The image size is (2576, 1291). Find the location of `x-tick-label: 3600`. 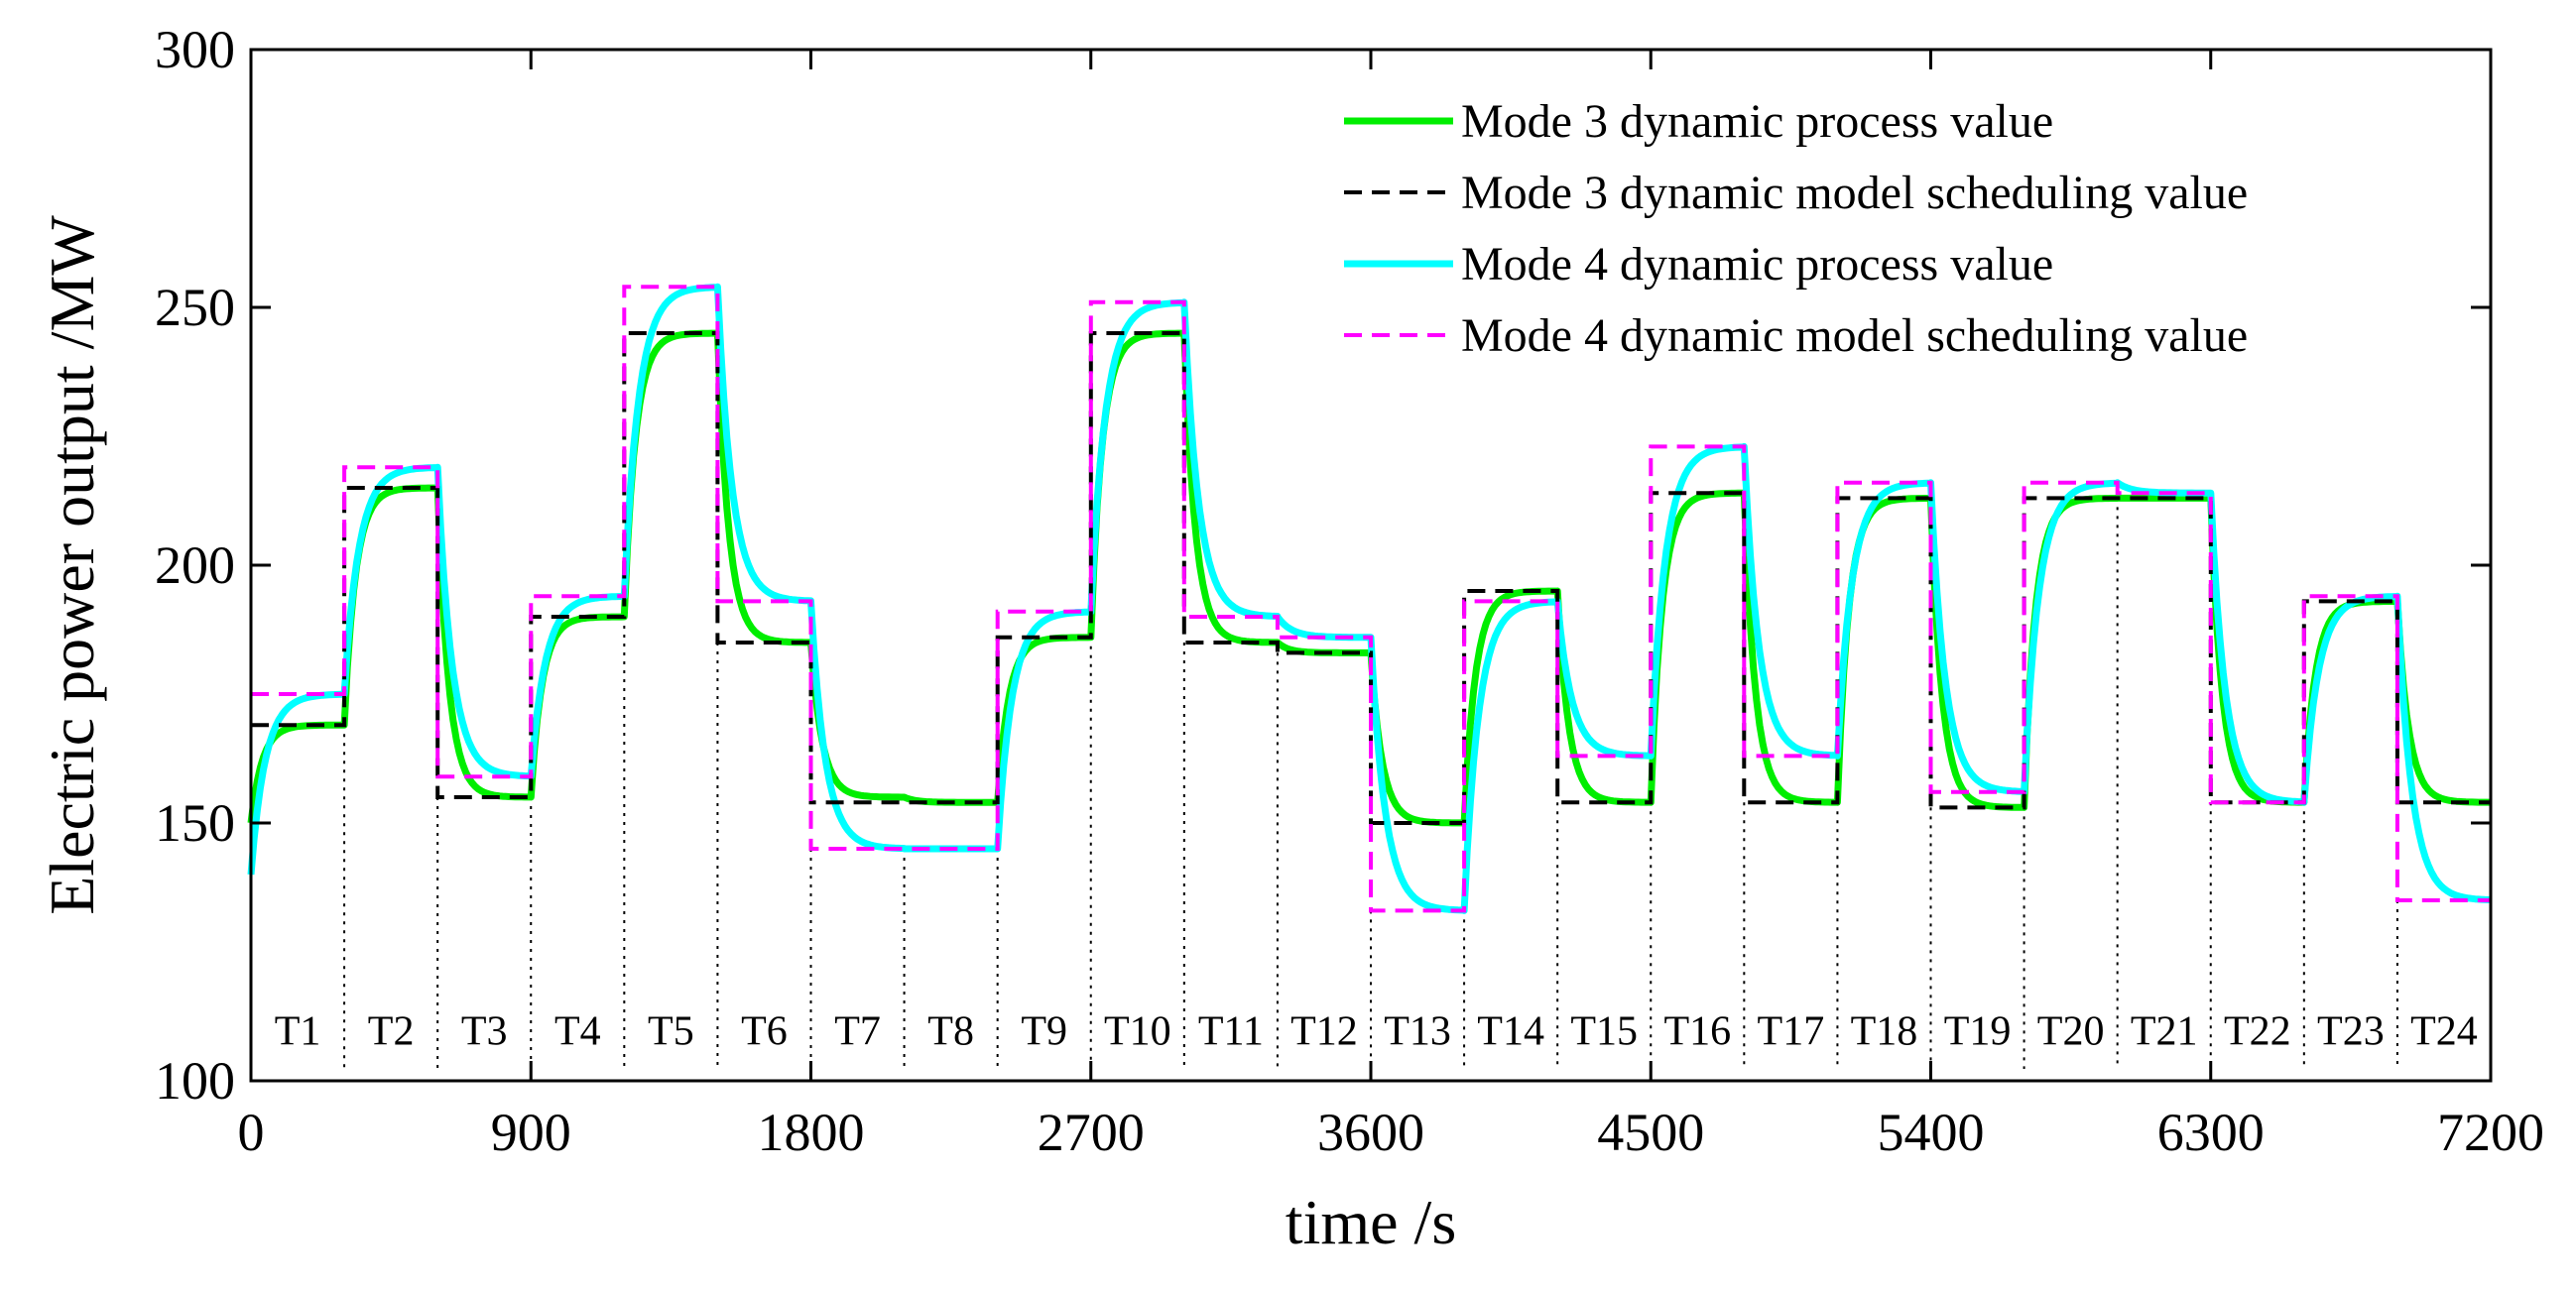

x-tick-label: 3600 is located at coordinates (1370, 1133).